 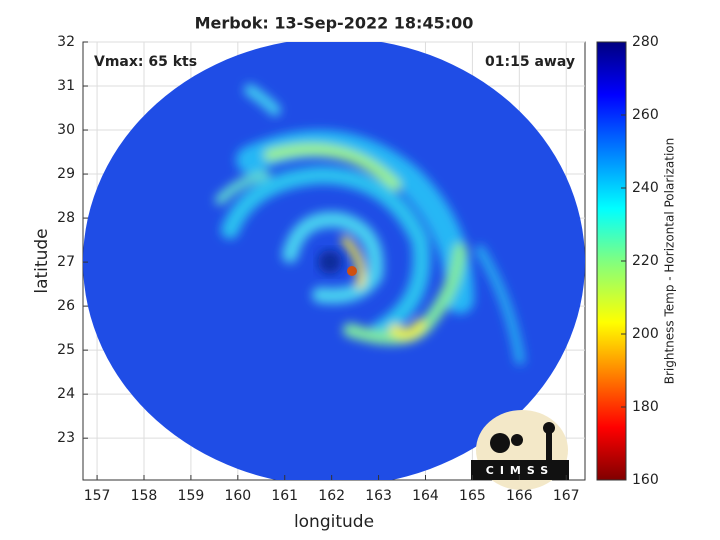 I want to click on colorbar-tick-label: 160, so click(x=645, y=480).